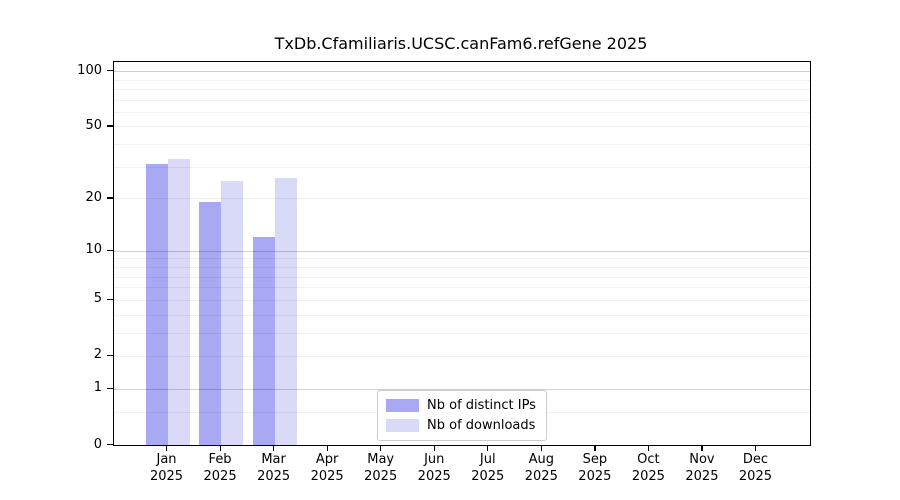 Image resolution: width=900 pixels, height=500 pixels. Describe the element at coordinates (166, 468) in the screenshot. I see `x-tick-label: Jan 2025` at that location.